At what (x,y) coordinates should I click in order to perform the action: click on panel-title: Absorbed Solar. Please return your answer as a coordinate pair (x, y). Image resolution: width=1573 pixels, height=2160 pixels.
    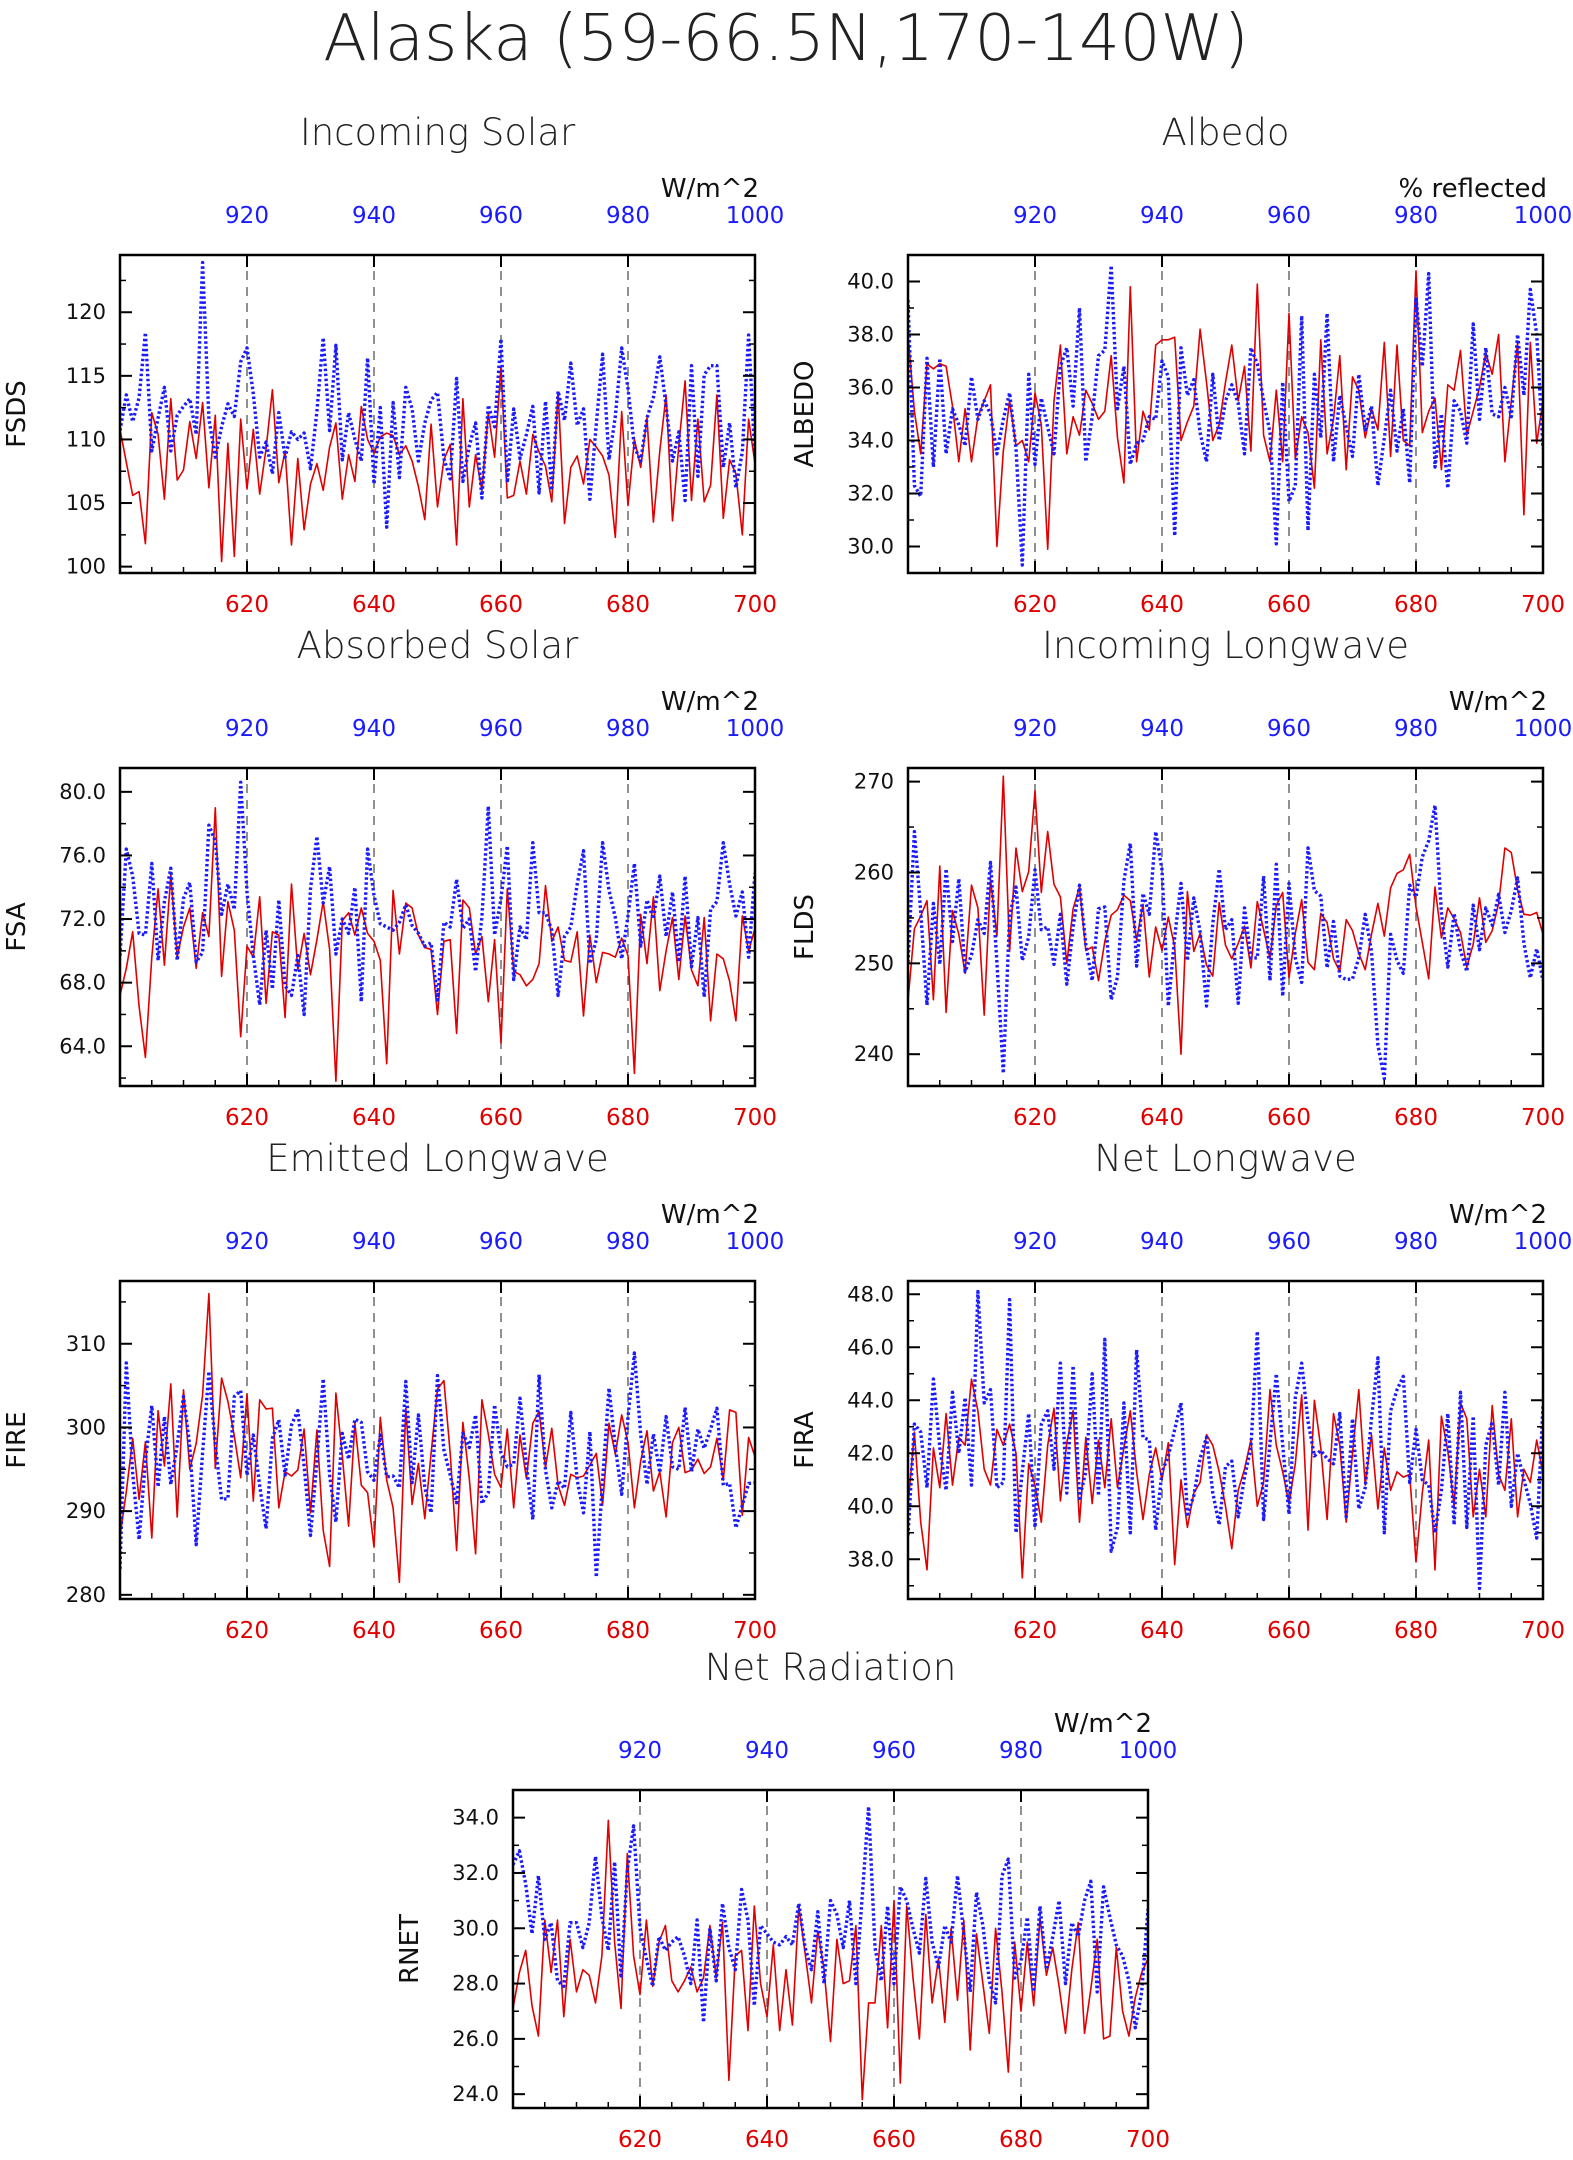
    Looking at the image, I should click on (438, 645).